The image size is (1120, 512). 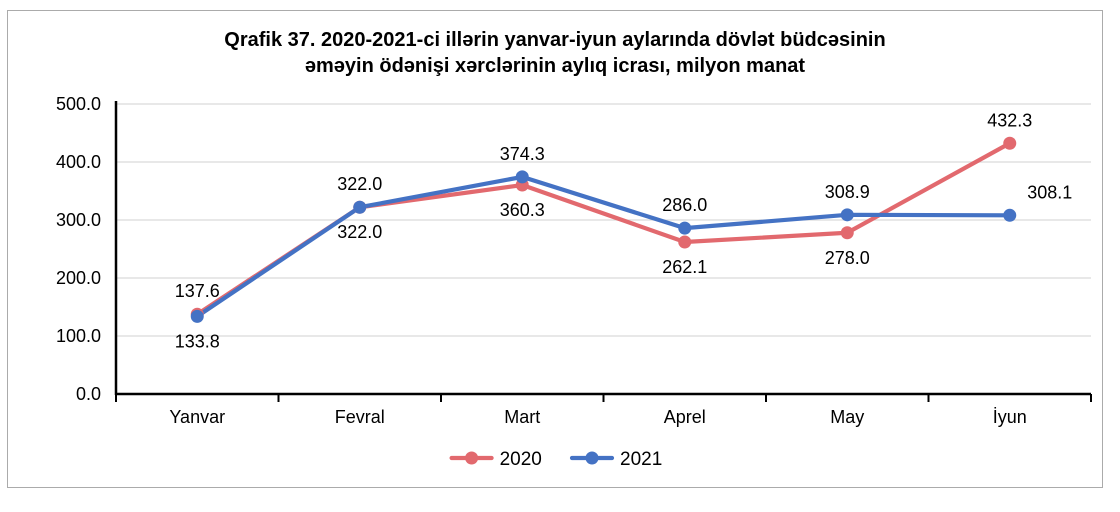 I want to click on legend-marker-2021, so click(x=592, y=458).